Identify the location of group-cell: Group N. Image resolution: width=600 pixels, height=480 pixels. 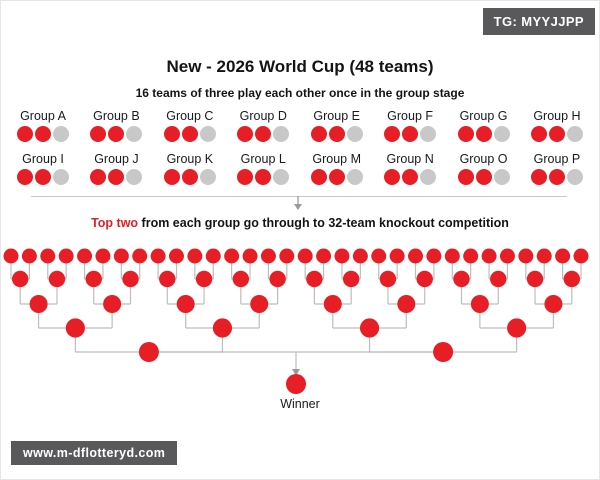
(410, 168).